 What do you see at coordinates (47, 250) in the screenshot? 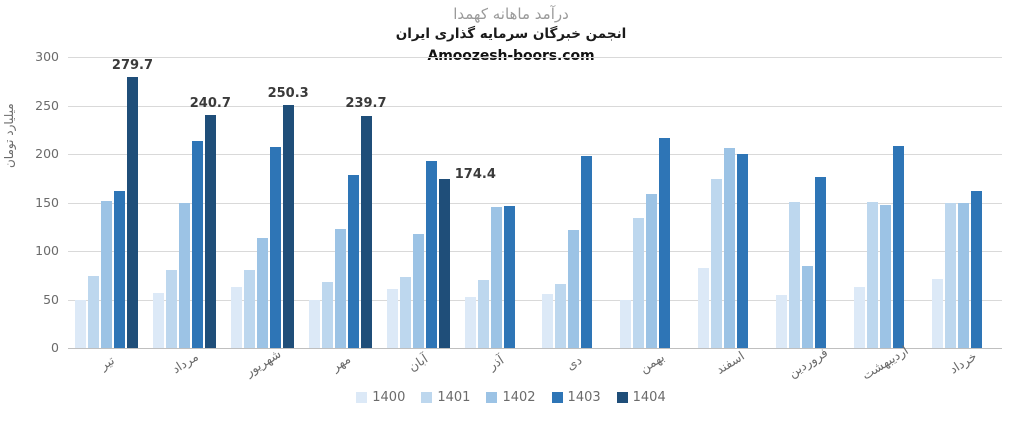
I see `y-axis-tick-label: 100` at bounding box center [47, 250].